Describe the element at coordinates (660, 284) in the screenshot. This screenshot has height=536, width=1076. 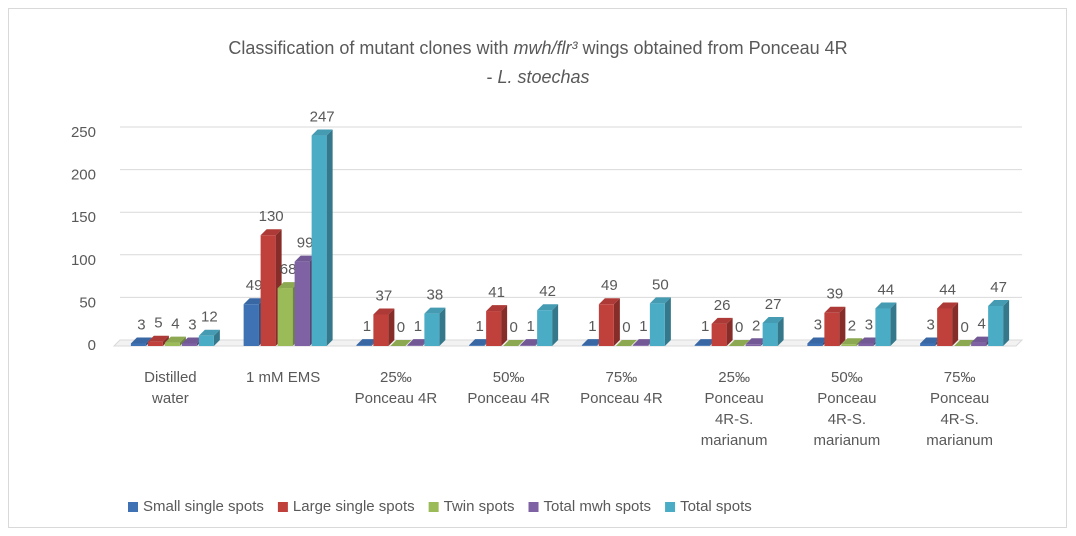
I see `value-label: 50` at that location.